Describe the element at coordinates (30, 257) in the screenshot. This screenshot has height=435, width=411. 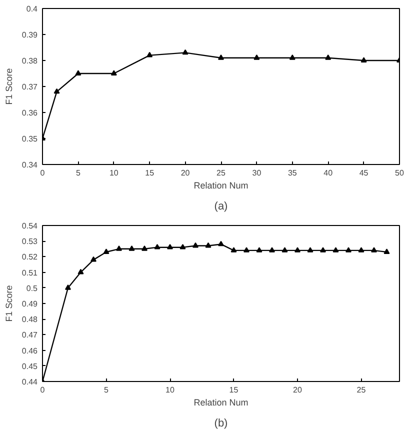
I see `y-tick-label: 0.52` at that location.